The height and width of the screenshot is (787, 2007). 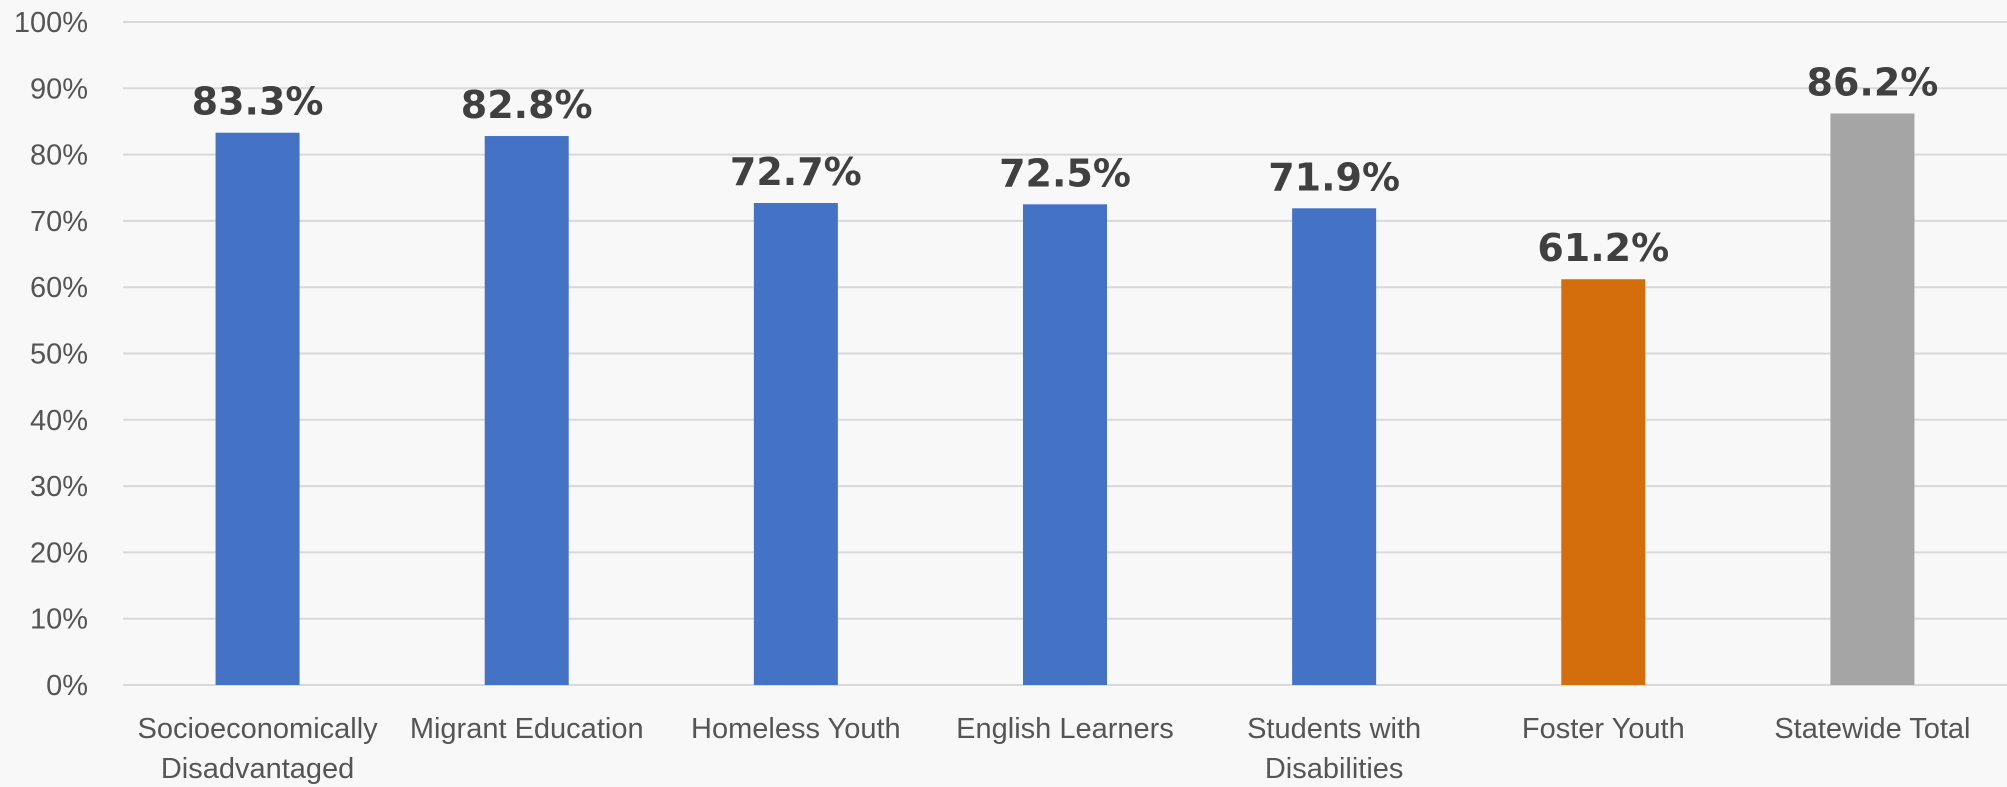 What do you see at coordinates (257, 749) in the screenshot?
I see `category-label-0: Socioeconomically Disadvantaged` at bounding box center [257, 749].